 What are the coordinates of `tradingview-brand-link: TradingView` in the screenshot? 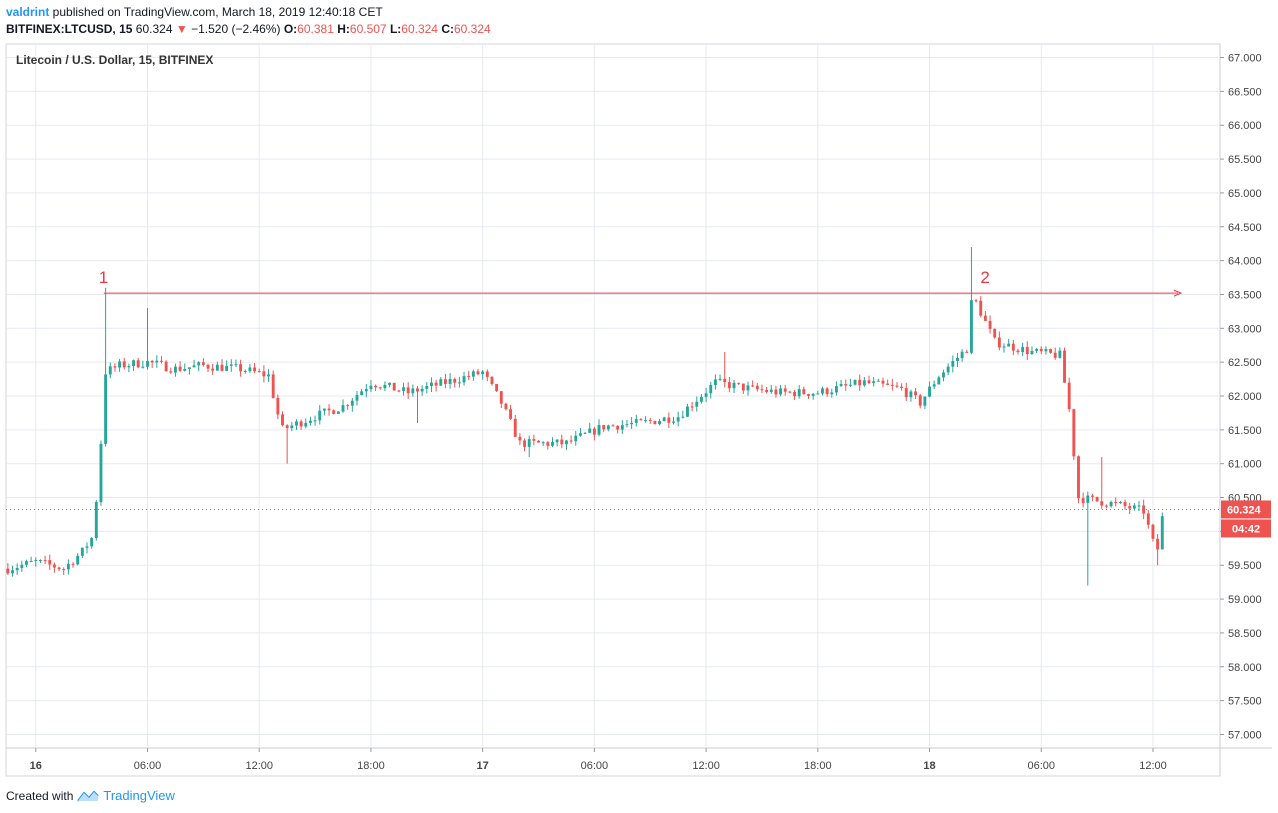 It's located at (139, 795).